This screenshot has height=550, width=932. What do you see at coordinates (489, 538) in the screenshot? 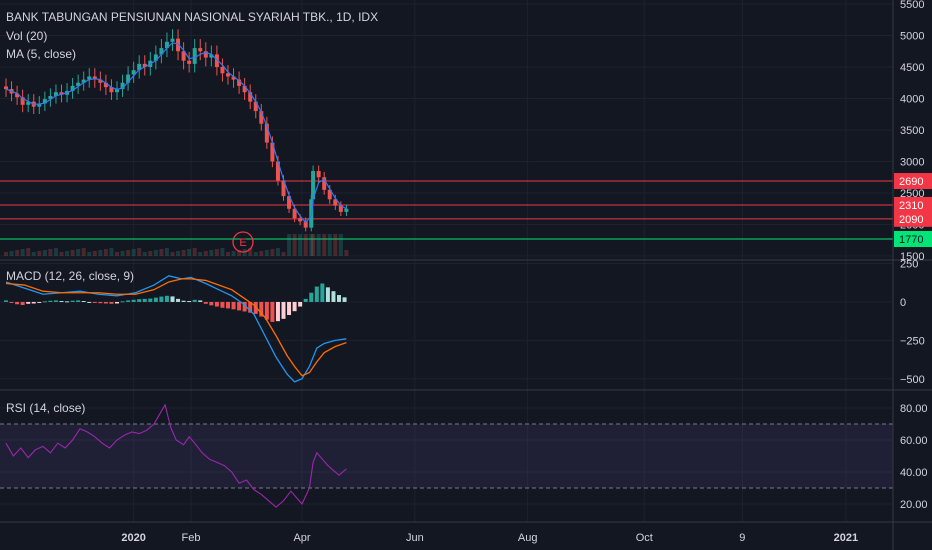
I see `time-axis: 2020 Feb Apr Jun Aug Oct 9 2021` at bounding box center [489, 538].